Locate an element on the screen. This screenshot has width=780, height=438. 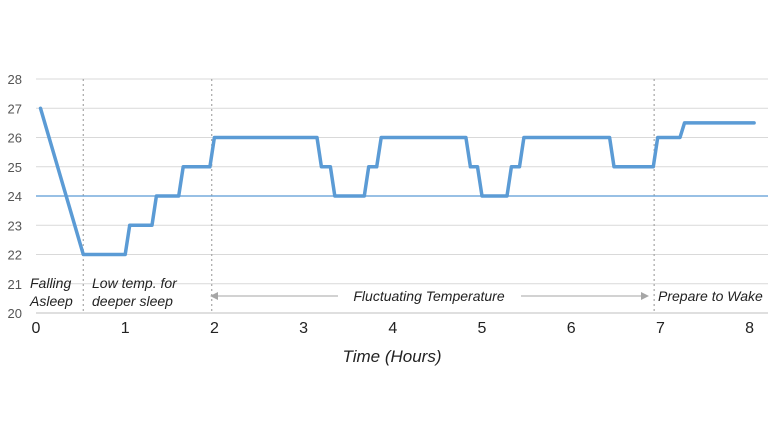
y-tick-label: 24 is located at coordinates (15, 196).